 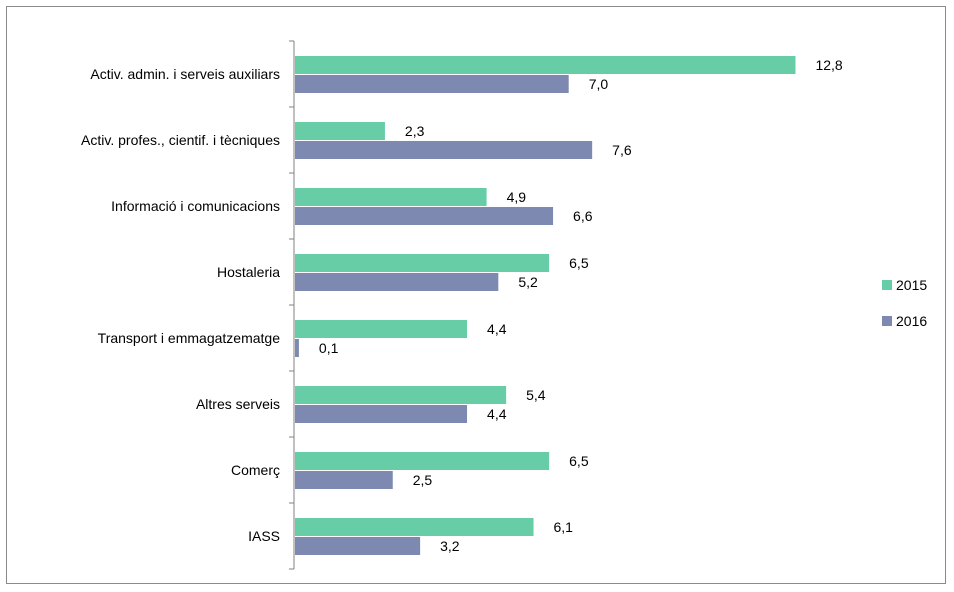 What do you see at coordinates (622, 150) in the screenshot?
I see `data-label-2016-1: 7,6` at bounding box center [622, 150].